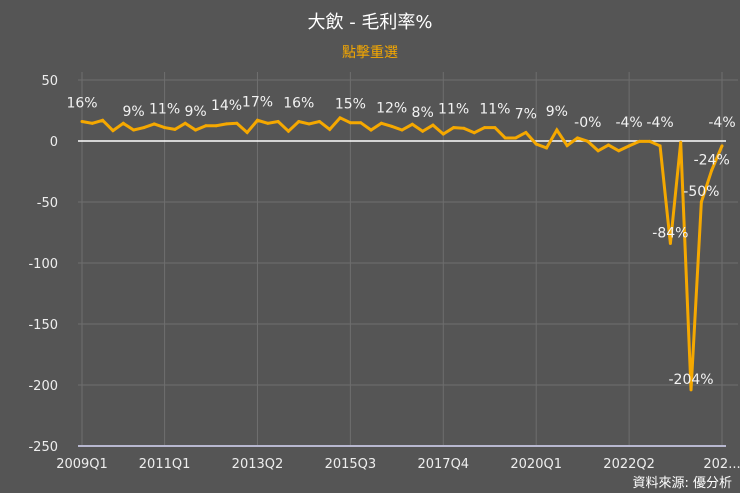 This screenshot has height=493, width=740. I want to click on y-tick-label: -100, so click(43, 264).